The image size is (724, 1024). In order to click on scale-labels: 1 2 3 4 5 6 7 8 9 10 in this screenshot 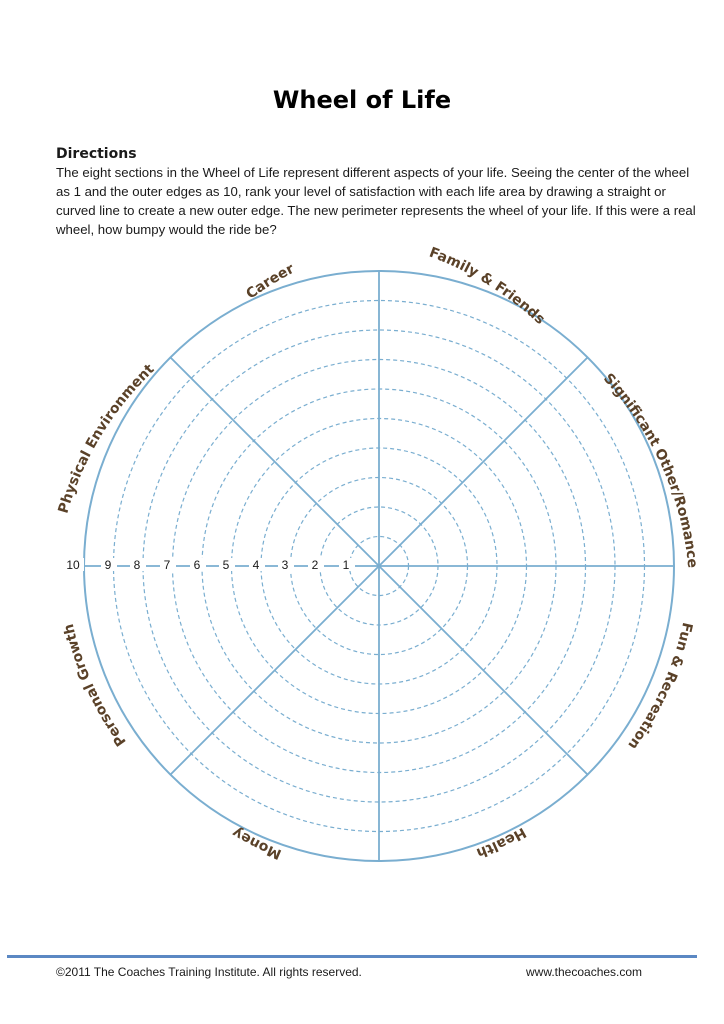, I will do `click(208, 565)`.